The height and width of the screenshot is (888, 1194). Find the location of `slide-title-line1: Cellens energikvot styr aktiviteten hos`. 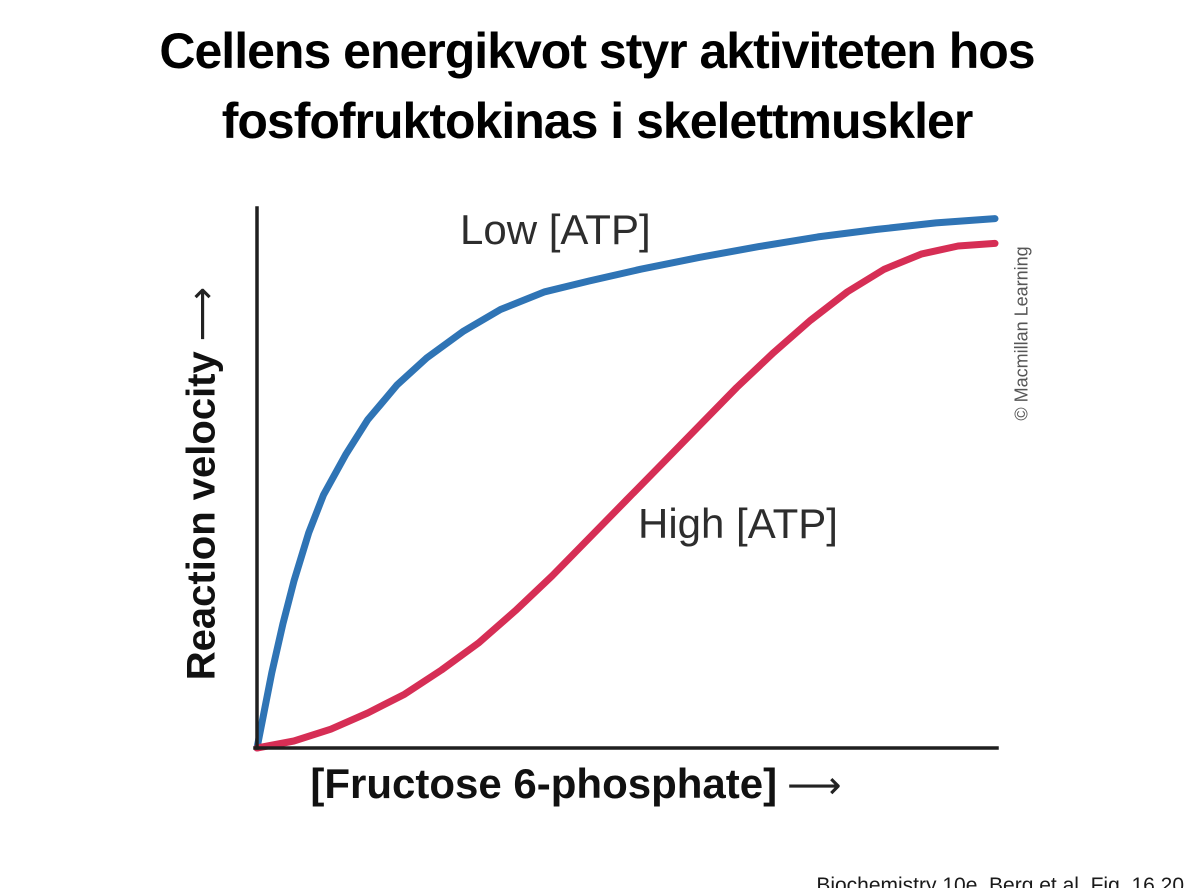

slide-title-line1: Cellens energikvot styr aktiviteten hos is located at coordinates (597, 51).